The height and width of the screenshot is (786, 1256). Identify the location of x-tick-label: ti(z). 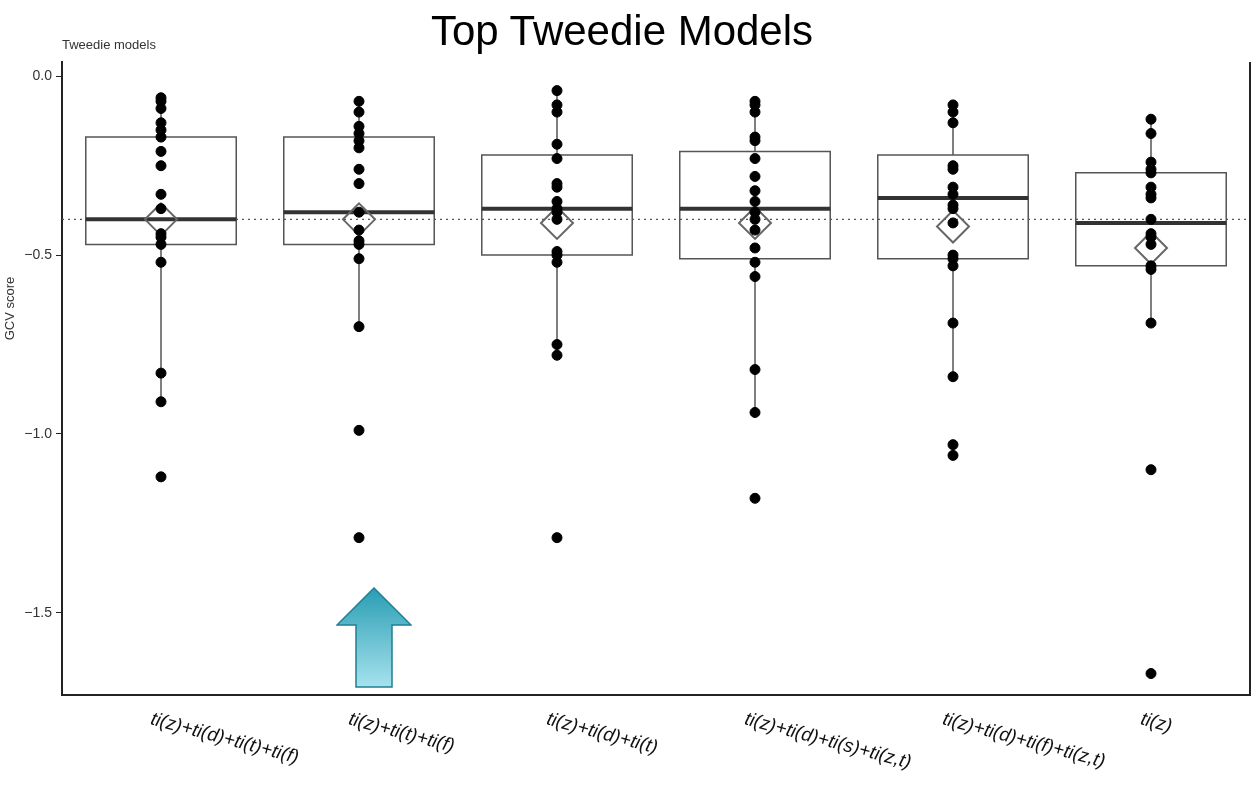
(1156, 722).